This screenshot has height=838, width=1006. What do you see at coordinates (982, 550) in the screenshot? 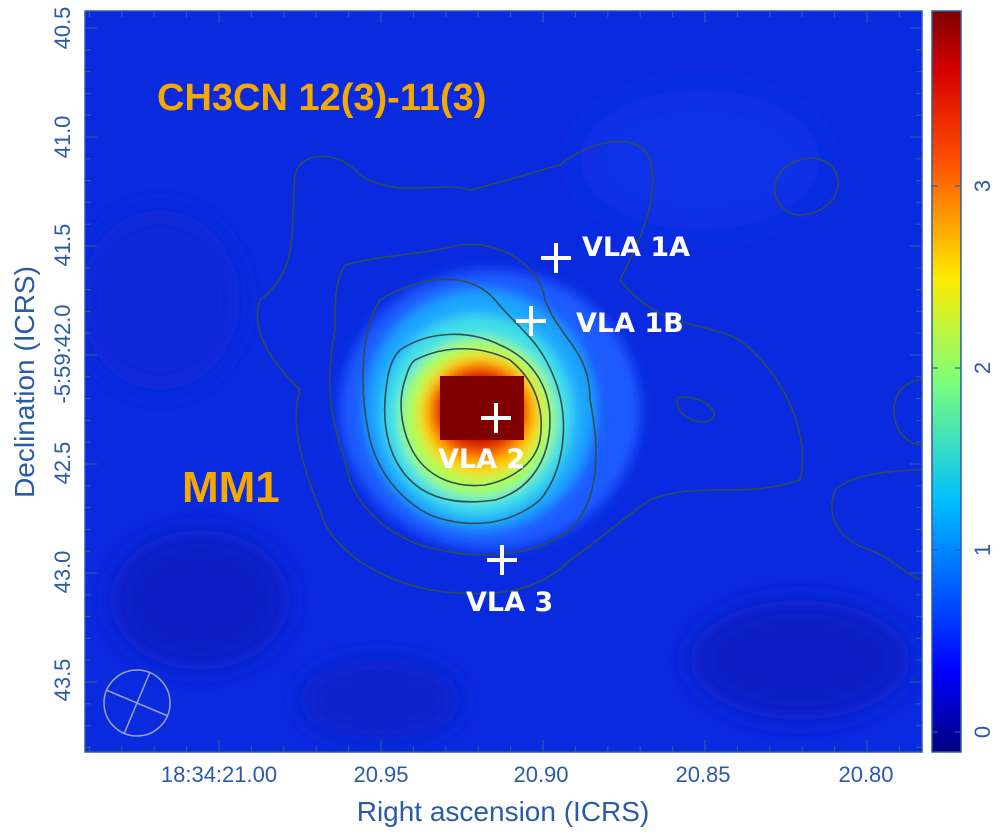
I see `colorbar-tick-label: 1` at bounding box center [982, 550].